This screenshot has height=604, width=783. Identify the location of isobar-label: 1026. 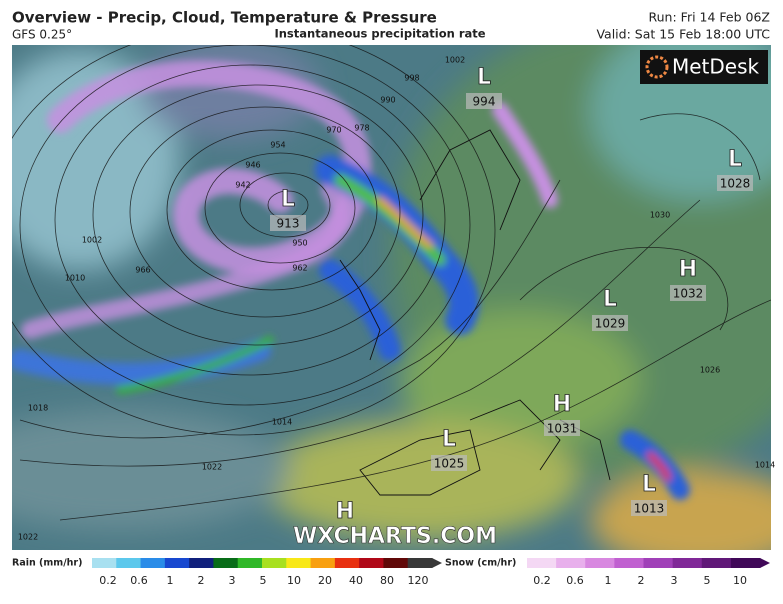
(710, 370).